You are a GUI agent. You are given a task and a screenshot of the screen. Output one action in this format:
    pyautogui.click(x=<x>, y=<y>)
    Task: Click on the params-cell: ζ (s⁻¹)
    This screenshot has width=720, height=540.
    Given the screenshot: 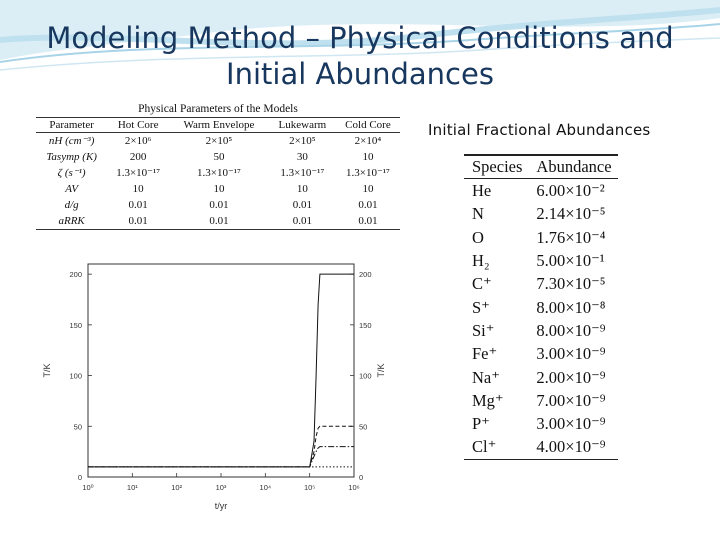 What is the action you would take?
    pyautogui.click(x=71, y=173)
    